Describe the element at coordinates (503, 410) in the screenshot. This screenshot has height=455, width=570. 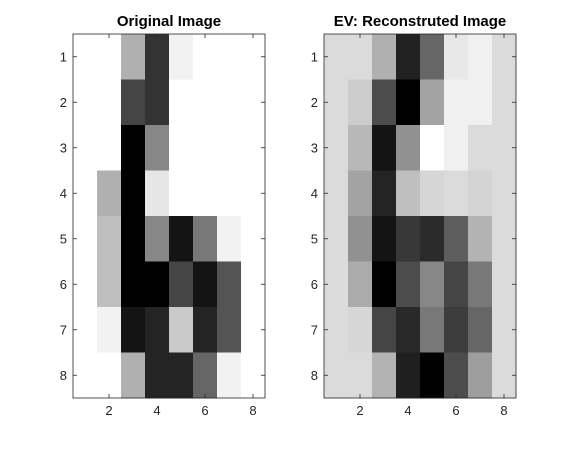
I see `x-tick-label: 8` at that location.